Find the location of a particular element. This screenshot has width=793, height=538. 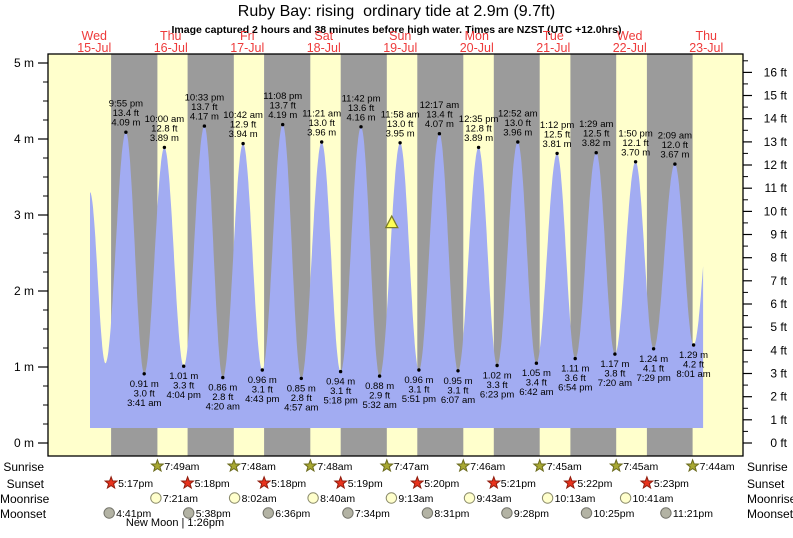

sunset-entry: 5:17pm is located at coordinates (128, 482).